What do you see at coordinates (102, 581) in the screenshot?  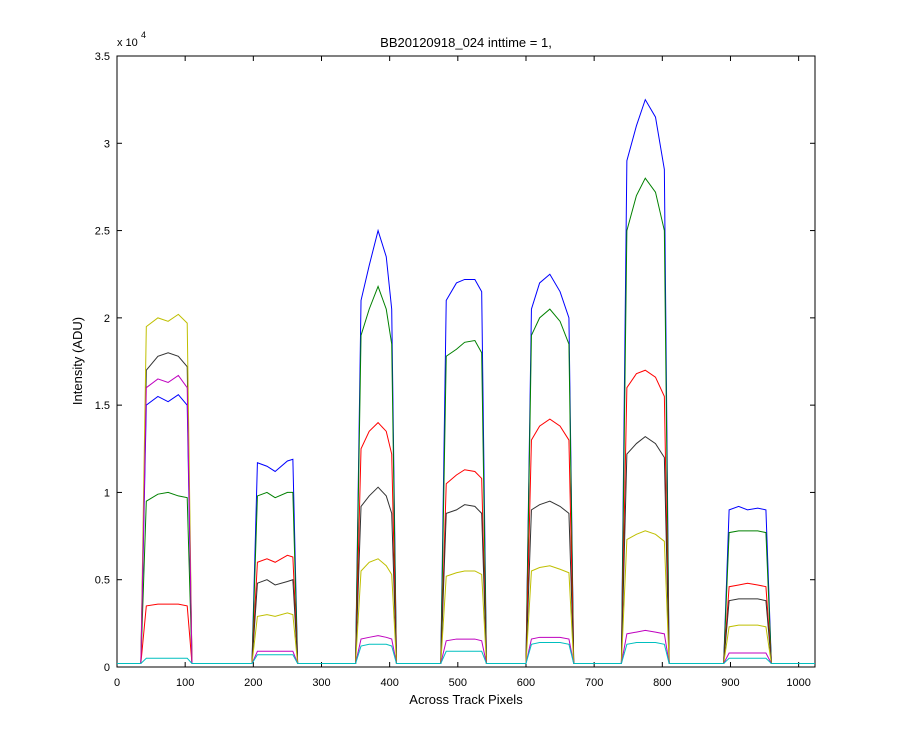 I see `y-tick-label: 0.5` at bounding box center [102, 581].